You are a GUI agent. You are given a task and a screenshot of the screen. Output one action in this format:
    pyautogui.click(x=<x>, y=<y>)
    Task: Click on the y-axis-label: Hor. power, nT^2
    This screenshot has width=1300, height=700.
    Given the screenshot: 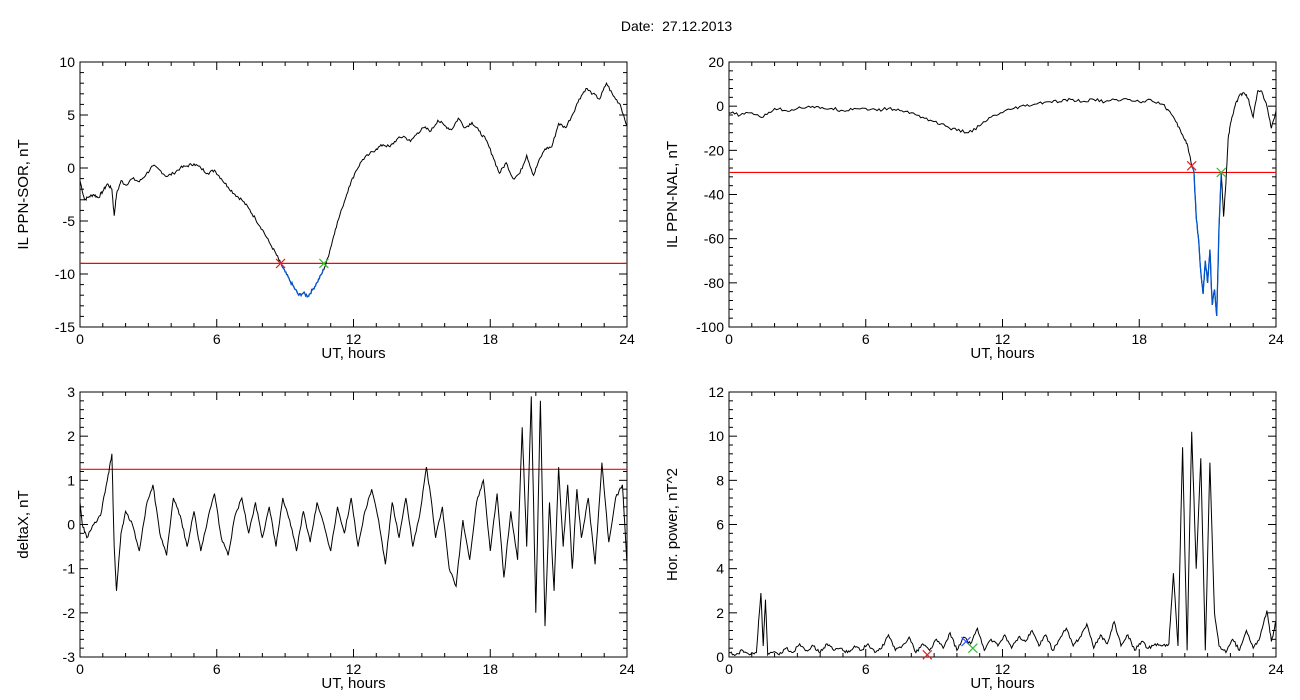 What is the action you would take?
    pyautogui.click(x=672, y=524)
    